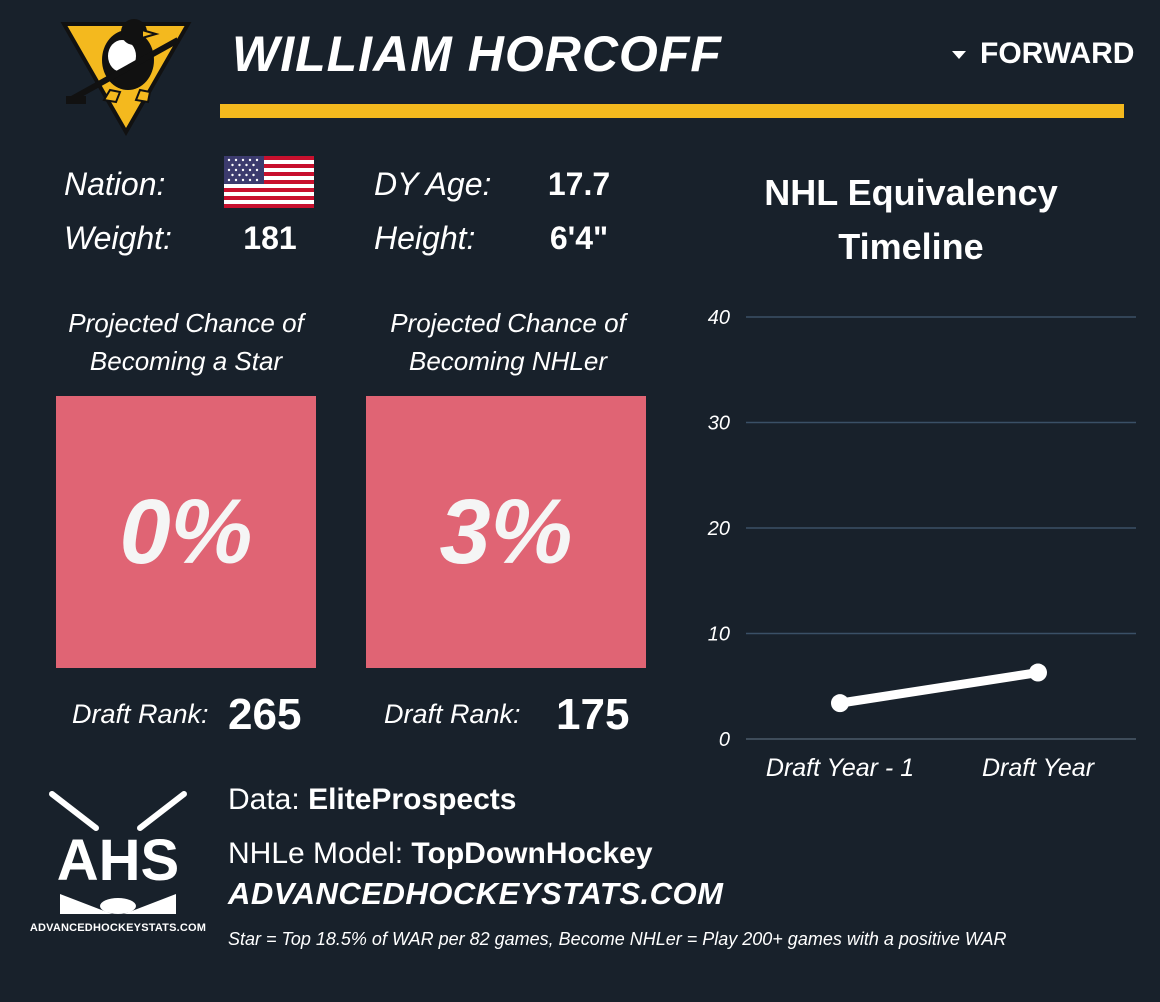  I want to click on data-credit: Data: EliteProspects, so click(372, 800).